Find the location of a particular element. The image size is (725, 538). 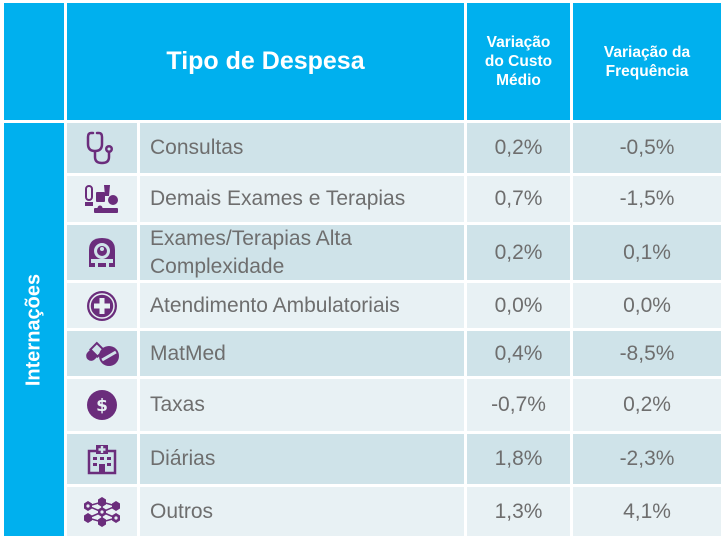

row-label: Exames/Terapias Alta Complexidade is located at coordinates (302, 252).